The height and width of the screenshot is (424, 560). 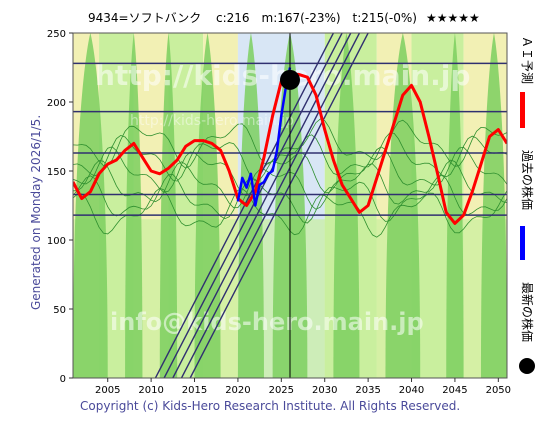 I want to click on current-marker-group, so click(x=290, y=205).